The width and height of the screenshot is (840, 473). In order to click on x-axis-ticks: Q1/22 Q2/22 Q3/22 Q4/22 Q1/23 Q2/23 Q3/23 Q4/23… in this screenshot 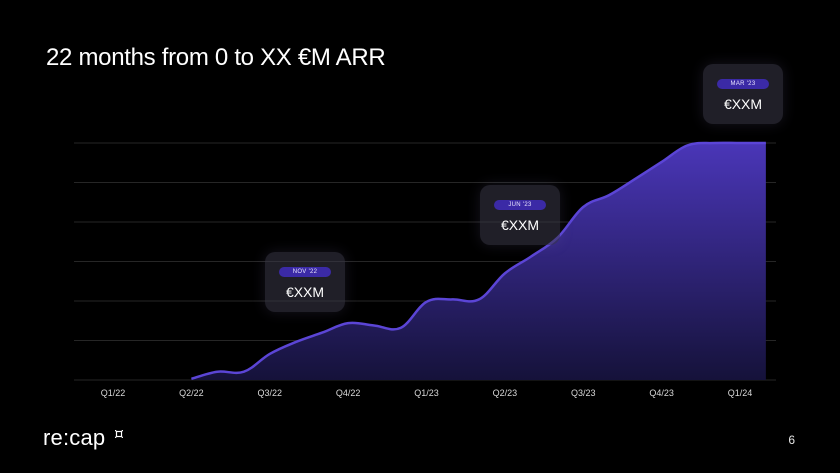, I will do `click(427, 393)`.